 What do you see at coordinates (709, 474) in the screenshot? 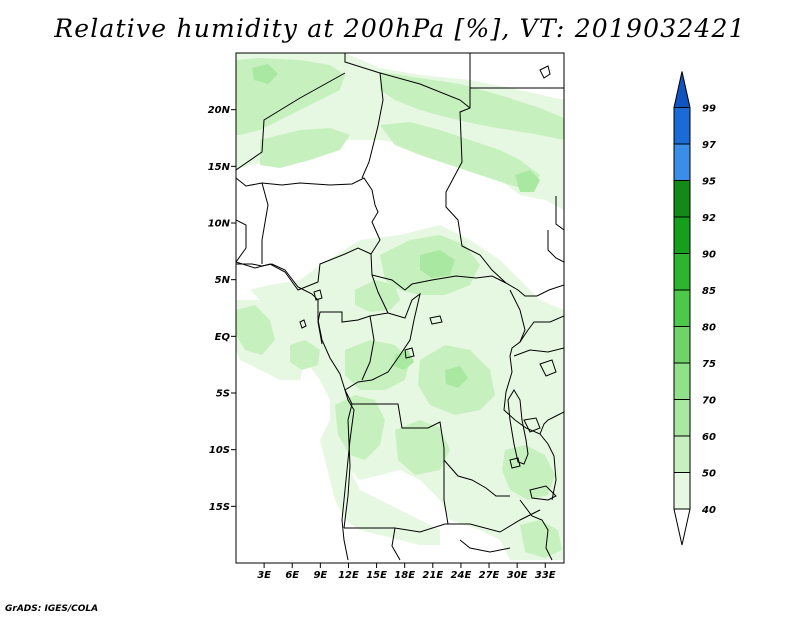
I see `colorbar-label: 50` at bounding box center [709, 474].